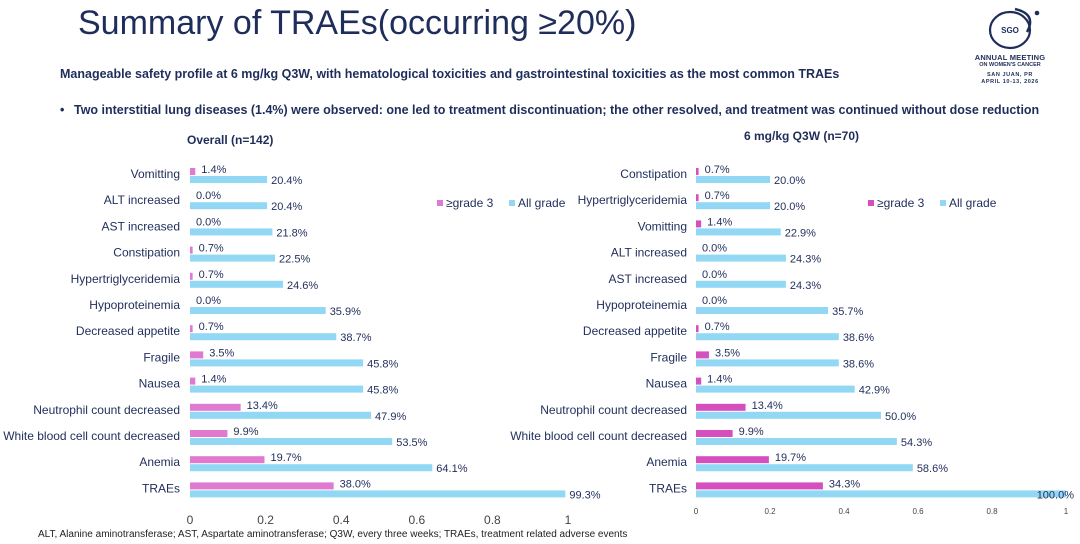 The height and width of the screenshot is (544, 1080). What do you see at coordinates (230, 140) in the screenshot?
I see `chart0-title: Overall (n=142)` at bounding box center [230, 140].